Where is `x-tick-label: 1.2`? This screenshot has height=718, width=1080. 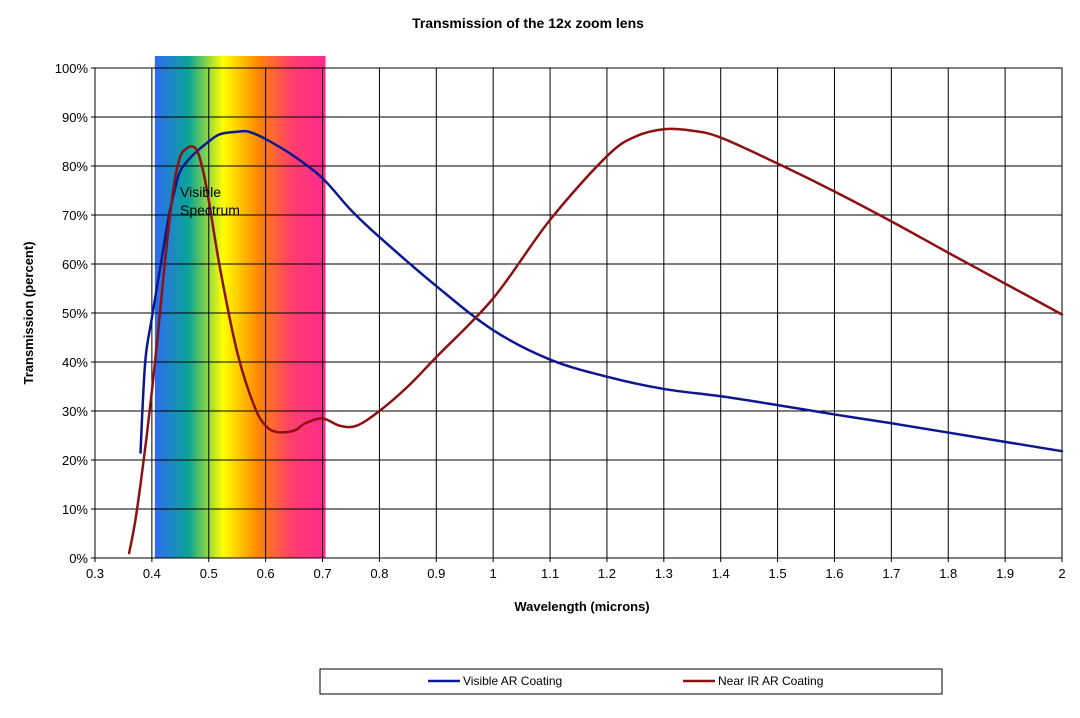 x-tick-label: 1.2 is located at coordinates (607, 573).